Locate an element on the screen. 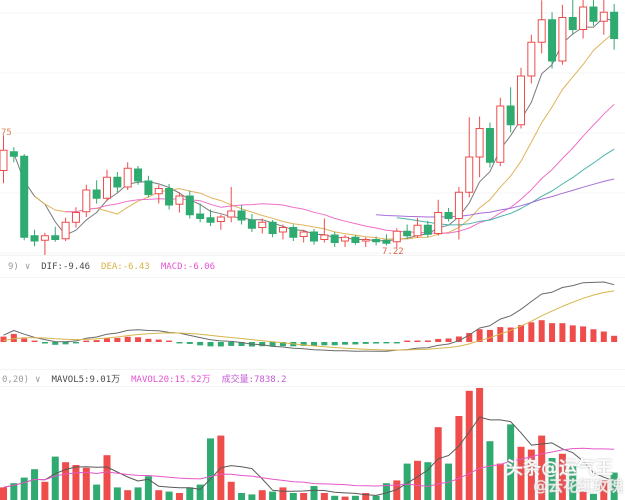  macd-dropdown-caret: ∨ is located at coordinates (27, 267).